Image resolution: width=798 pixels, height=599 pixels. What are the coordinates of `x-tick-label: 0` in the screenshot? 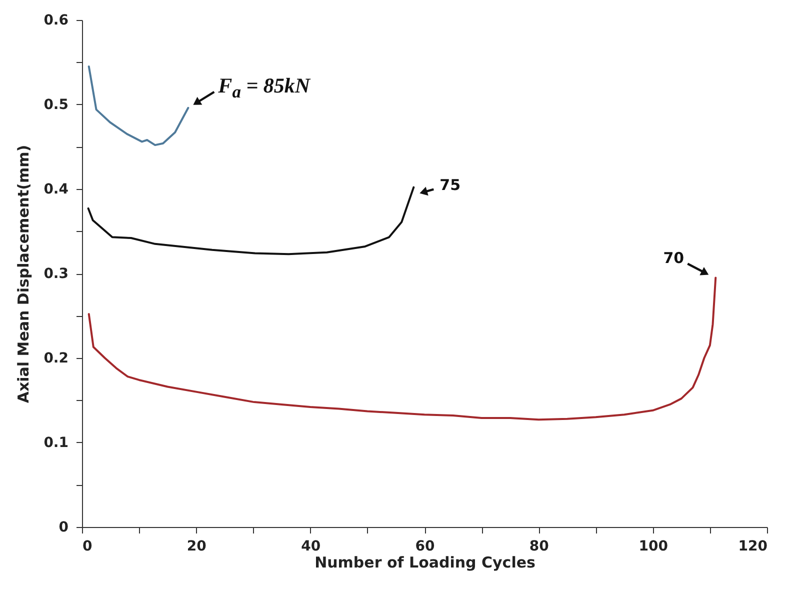 It's located at (87, 546).